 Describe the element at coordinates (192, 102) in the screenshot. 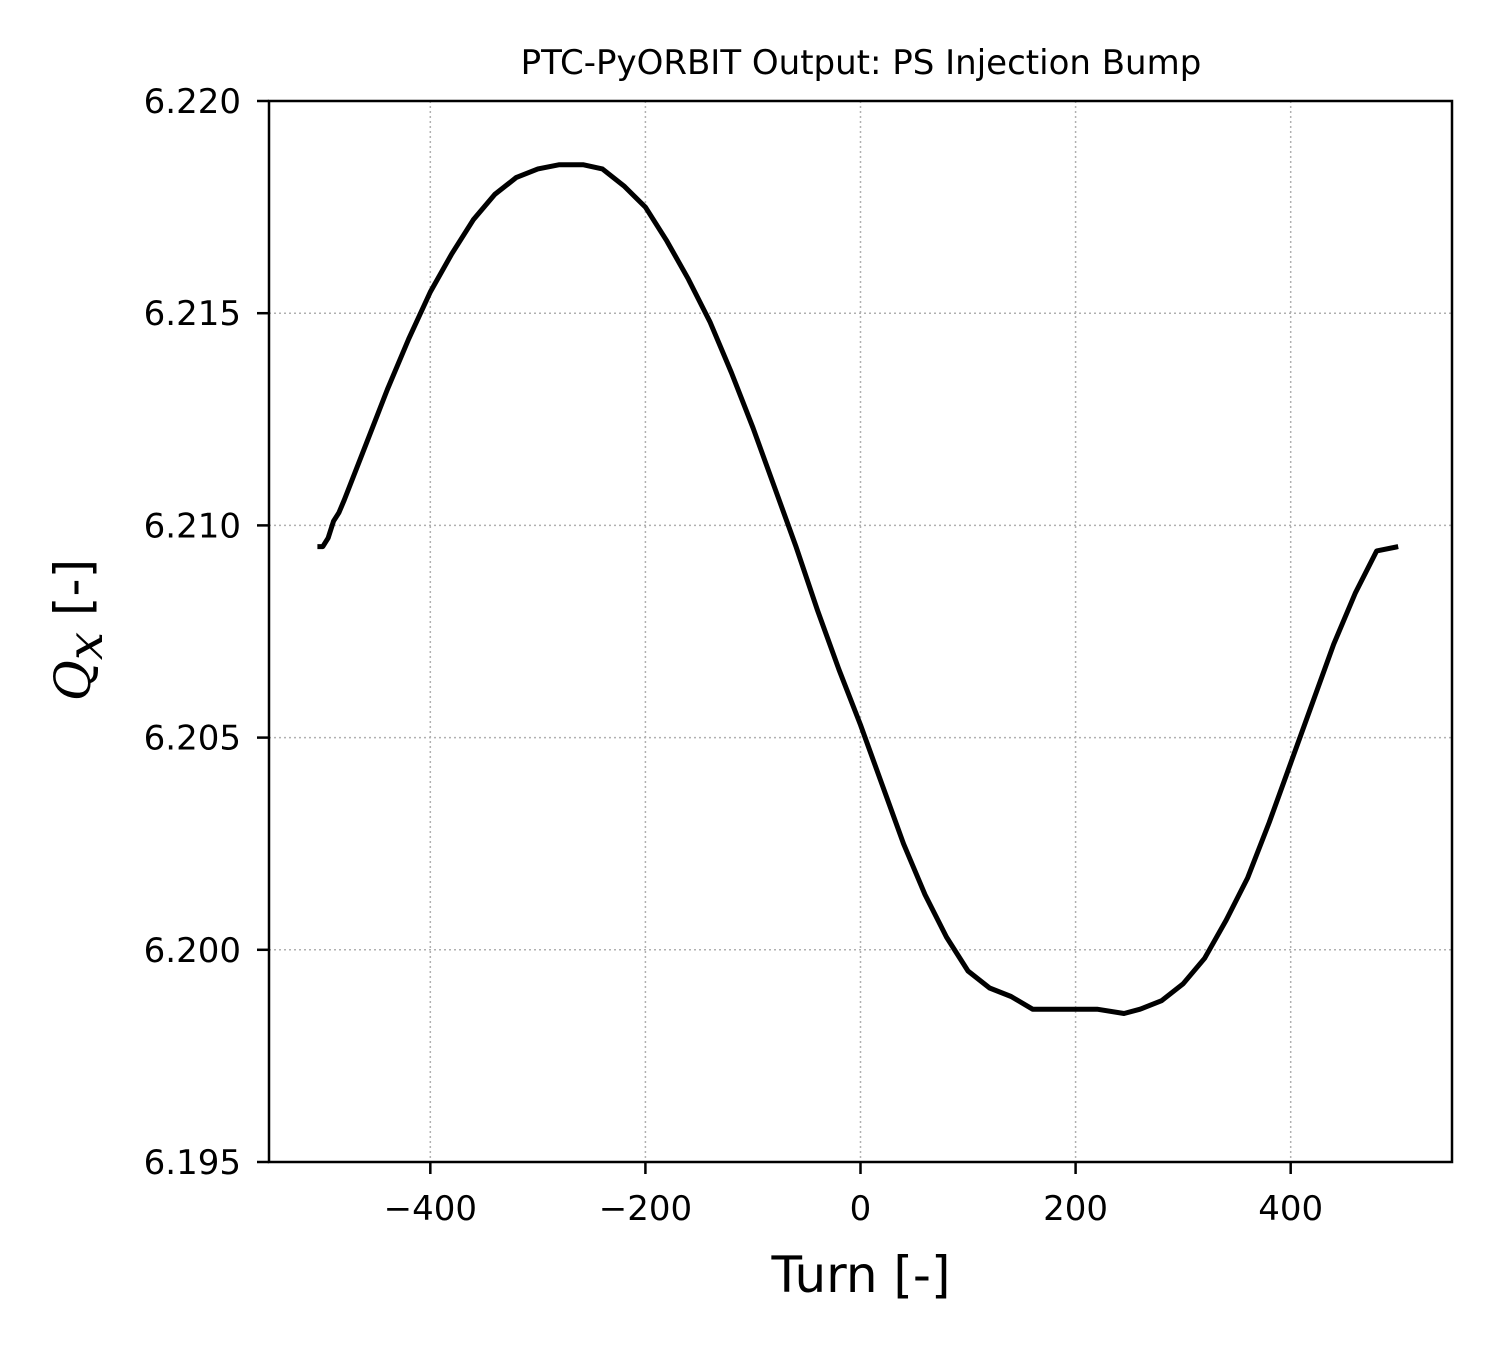

I see `y-tick-label: 6.220` at that location.